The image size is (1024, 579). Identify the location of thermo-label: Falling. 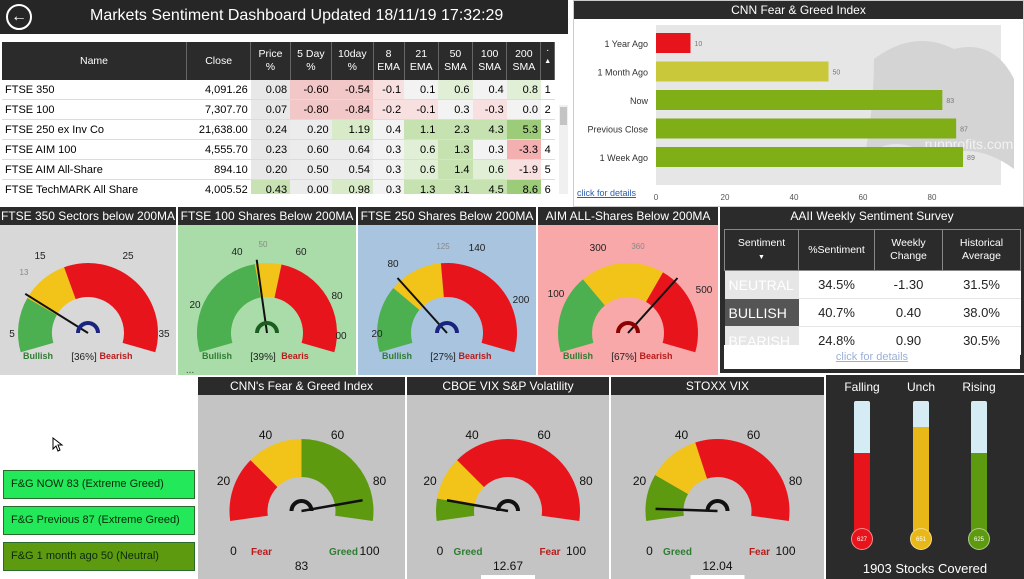
(862, 387).